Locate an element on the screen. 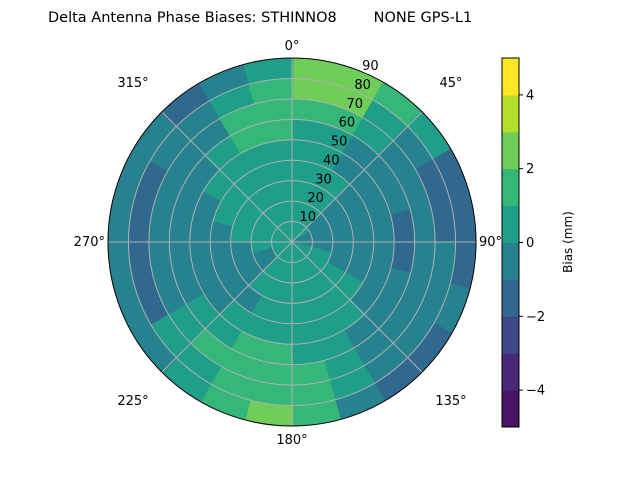  colorbar-tick-label: 4 is located at coordinates (530, 95).